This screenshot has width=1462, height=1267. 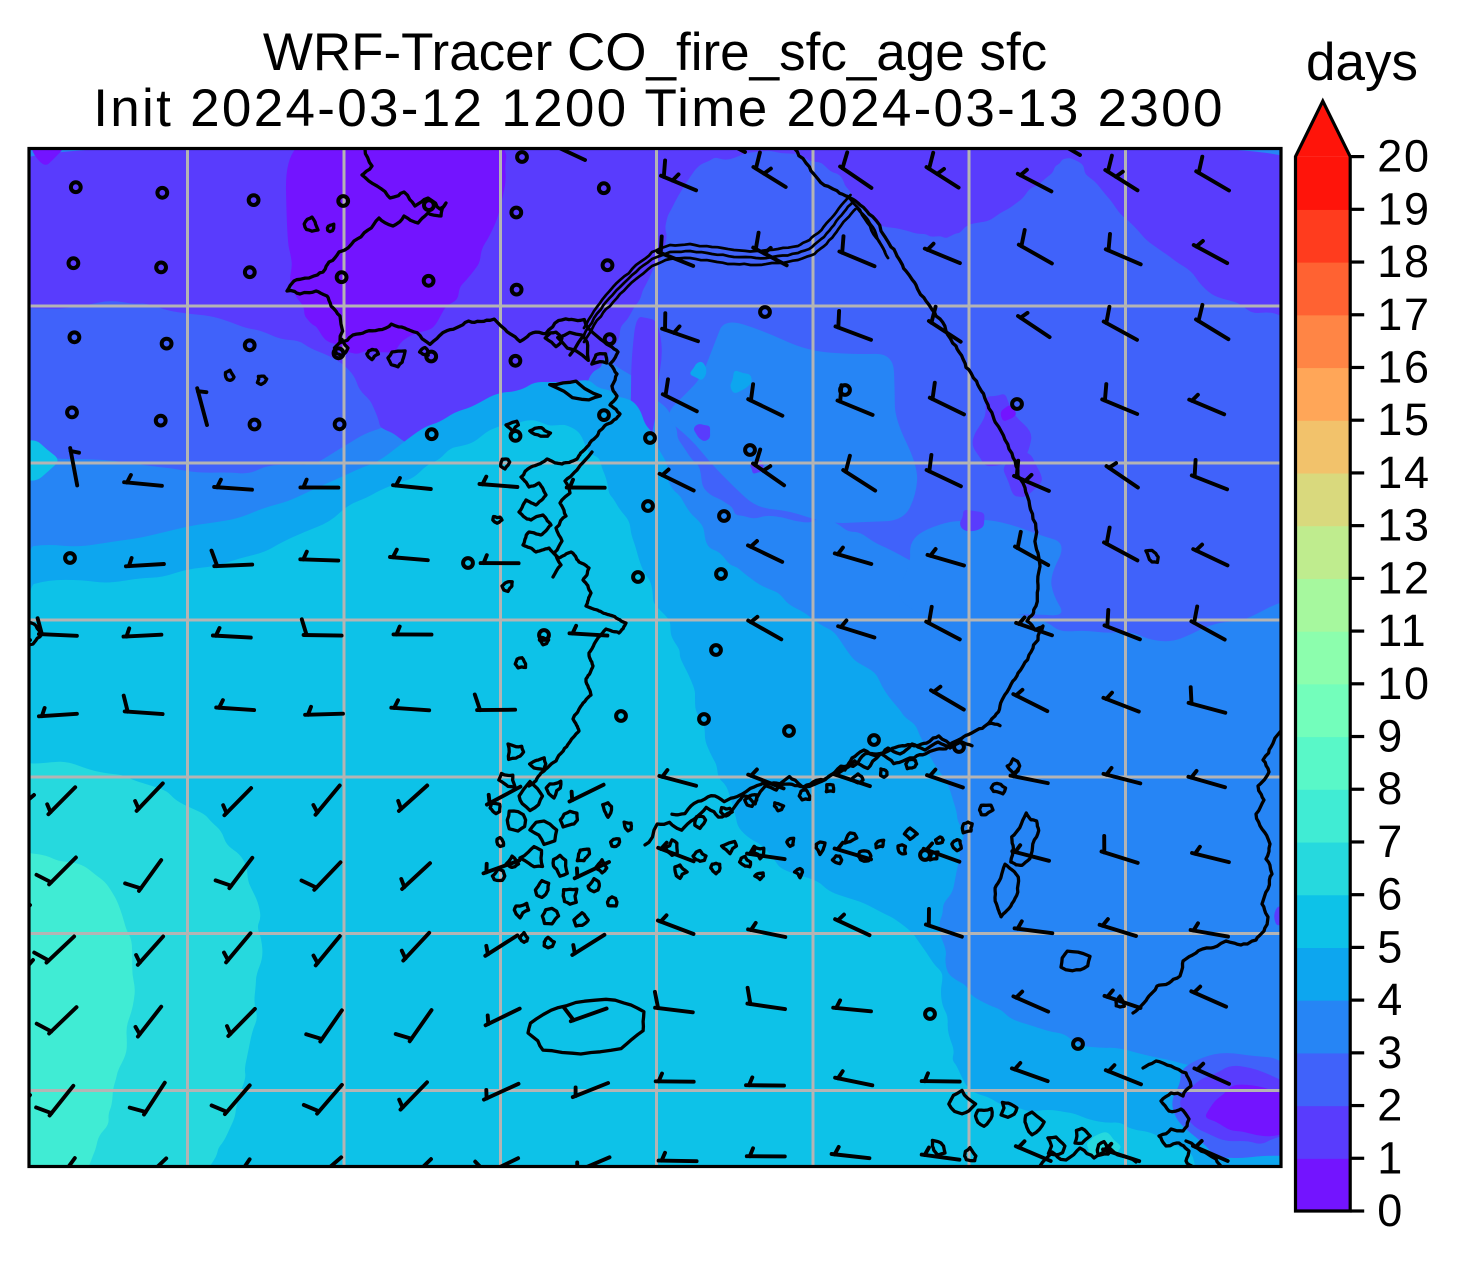 What do you see at coordinates (1390, 1157) in the screenshot?
I see `svg-text: 1` at bounding box center [1390, 1157].